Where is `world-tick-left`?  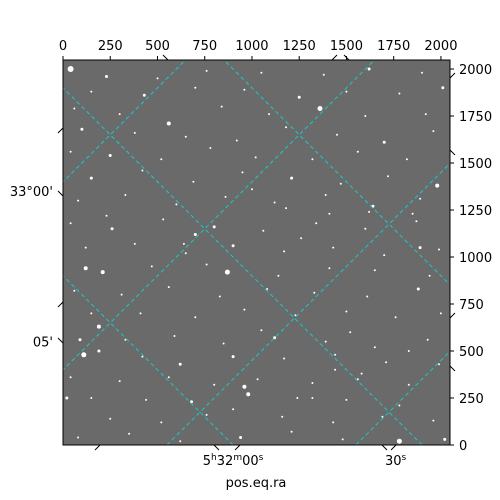
world-tick-left is located at coordinates (60, 340).